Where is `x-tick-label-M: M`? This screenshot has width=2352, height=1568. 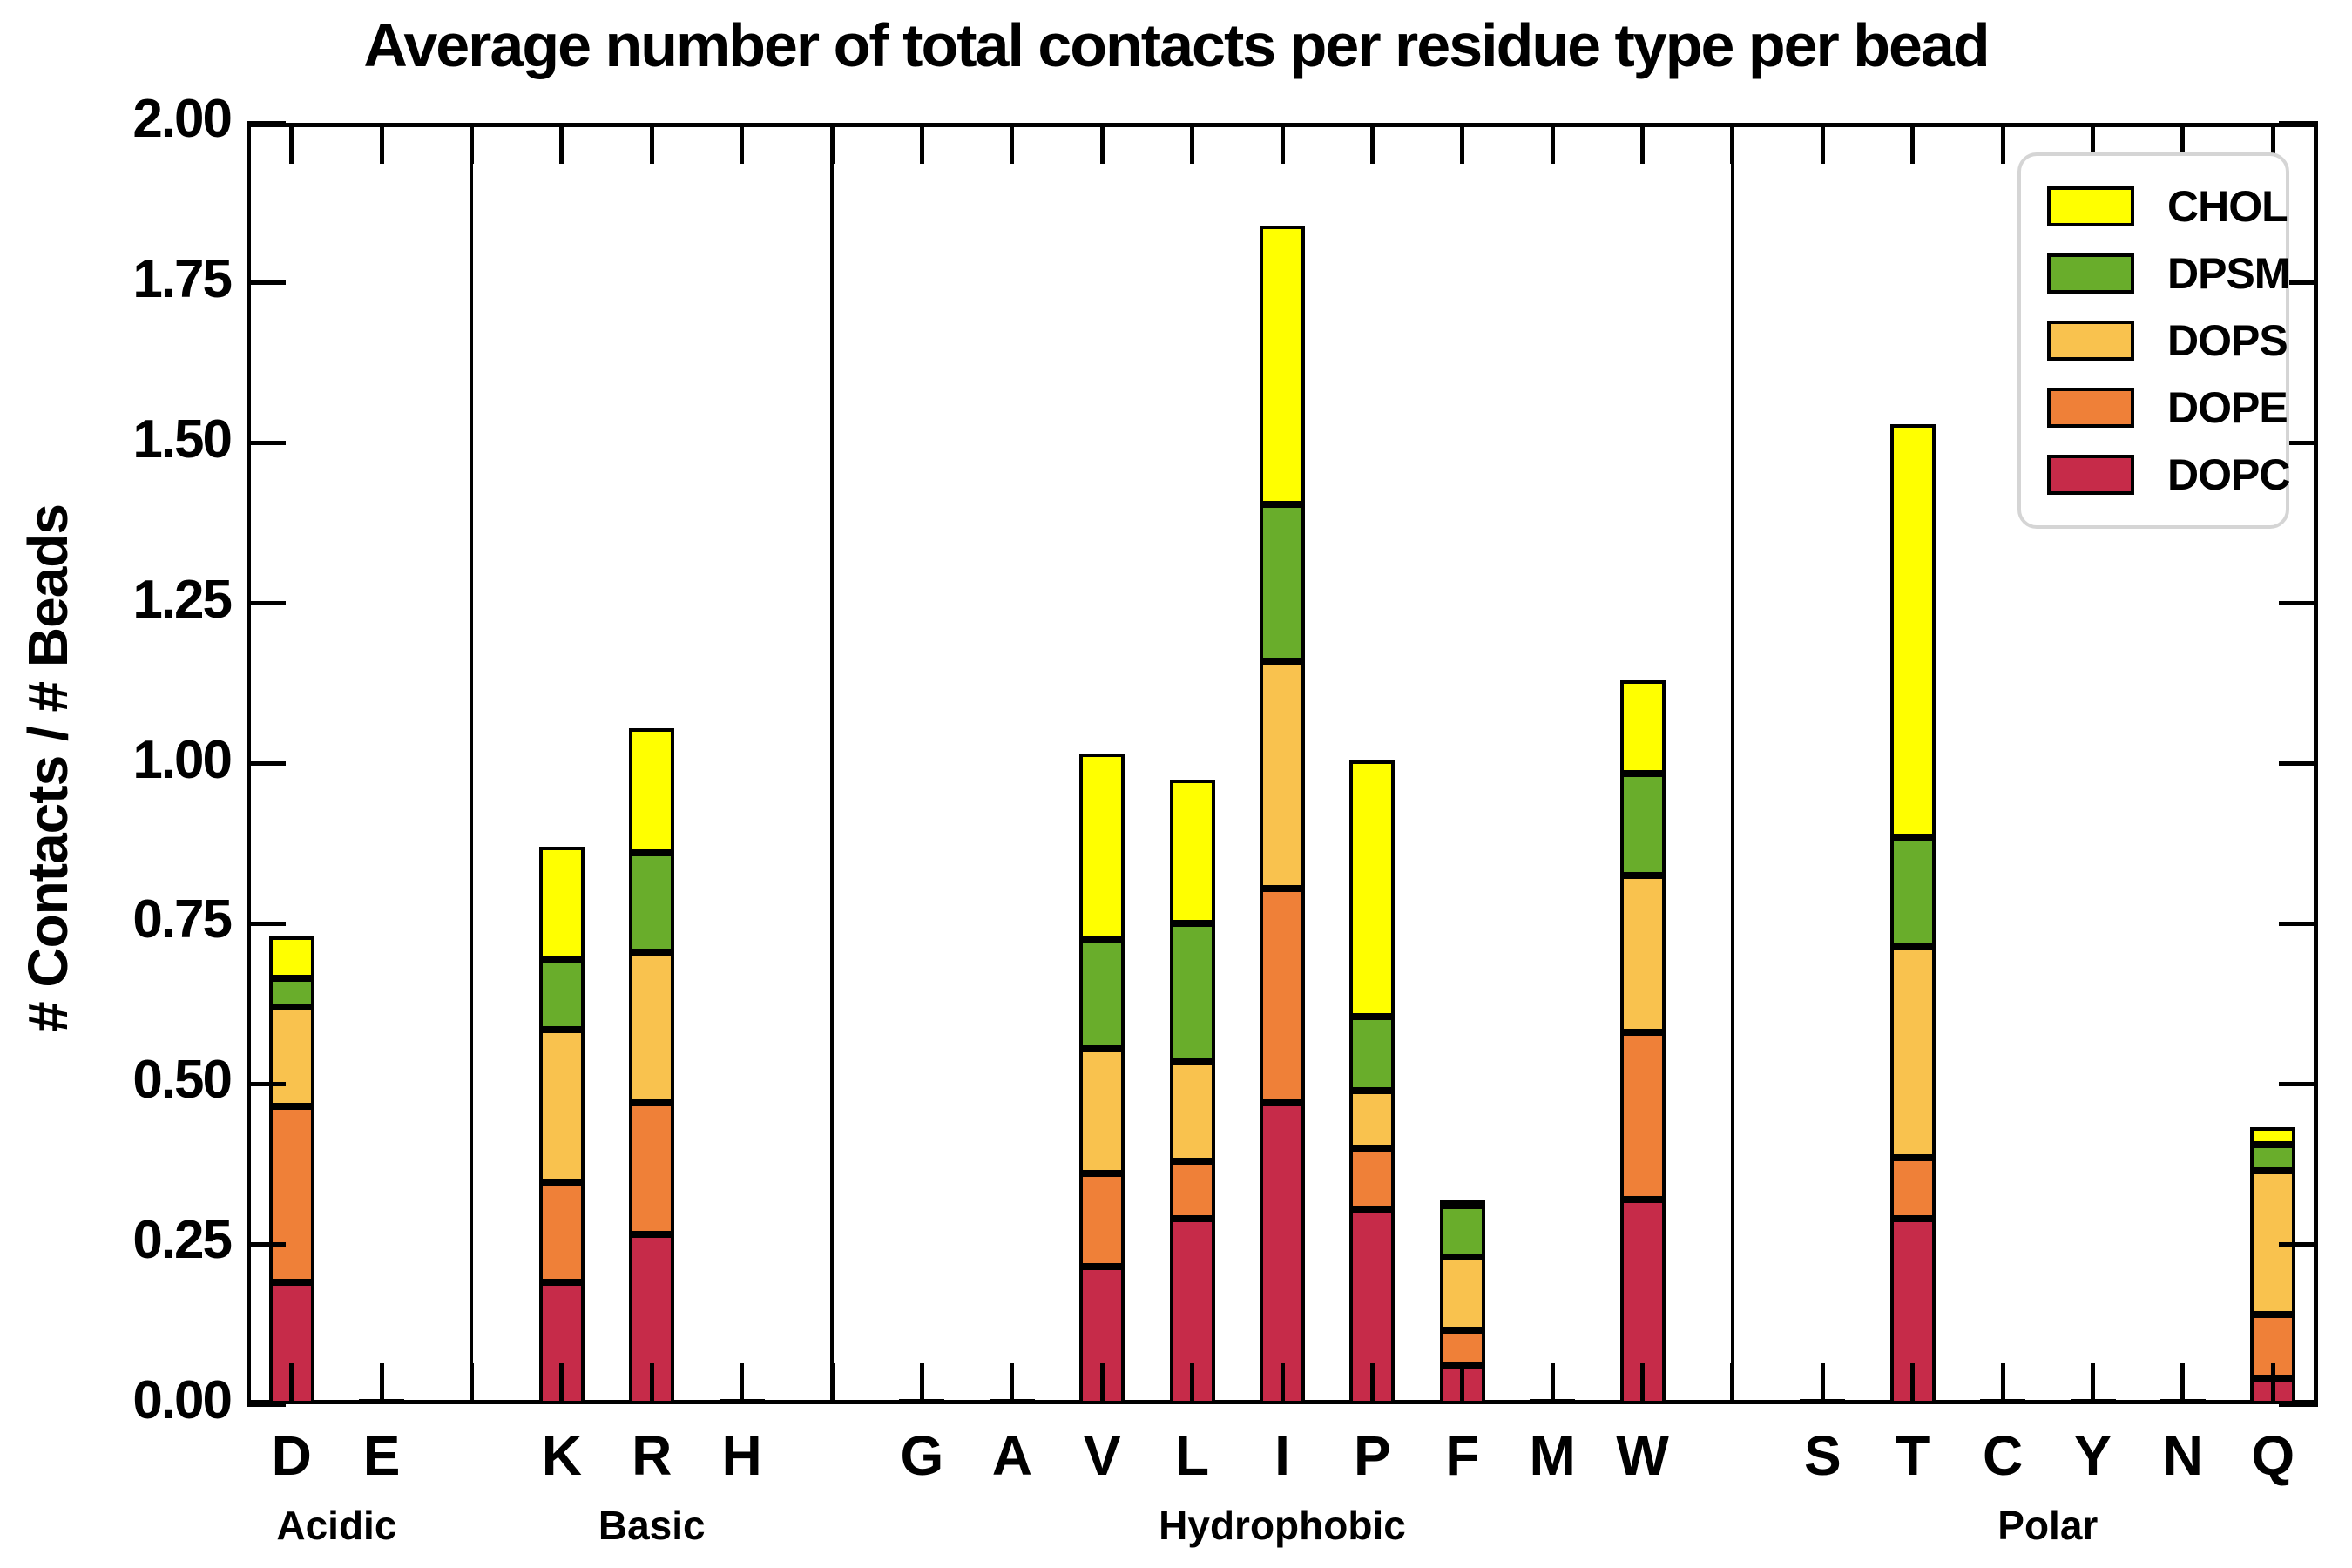
x-tick-label-M: M is located at coordinates (1552, 1456).